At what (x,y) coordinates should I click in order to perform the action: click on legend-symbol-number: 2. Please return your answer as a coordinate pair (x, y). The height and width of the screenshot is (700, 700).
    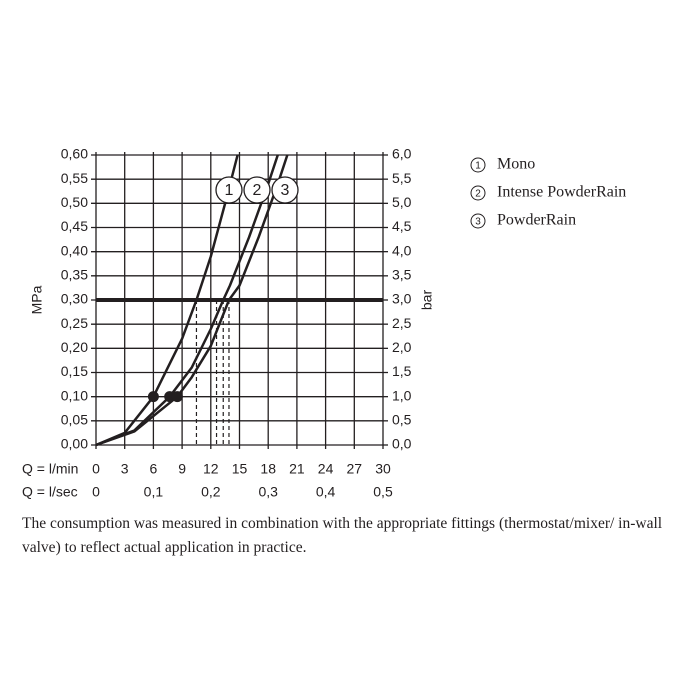
    Looking at the image, I should click on (478, 194).